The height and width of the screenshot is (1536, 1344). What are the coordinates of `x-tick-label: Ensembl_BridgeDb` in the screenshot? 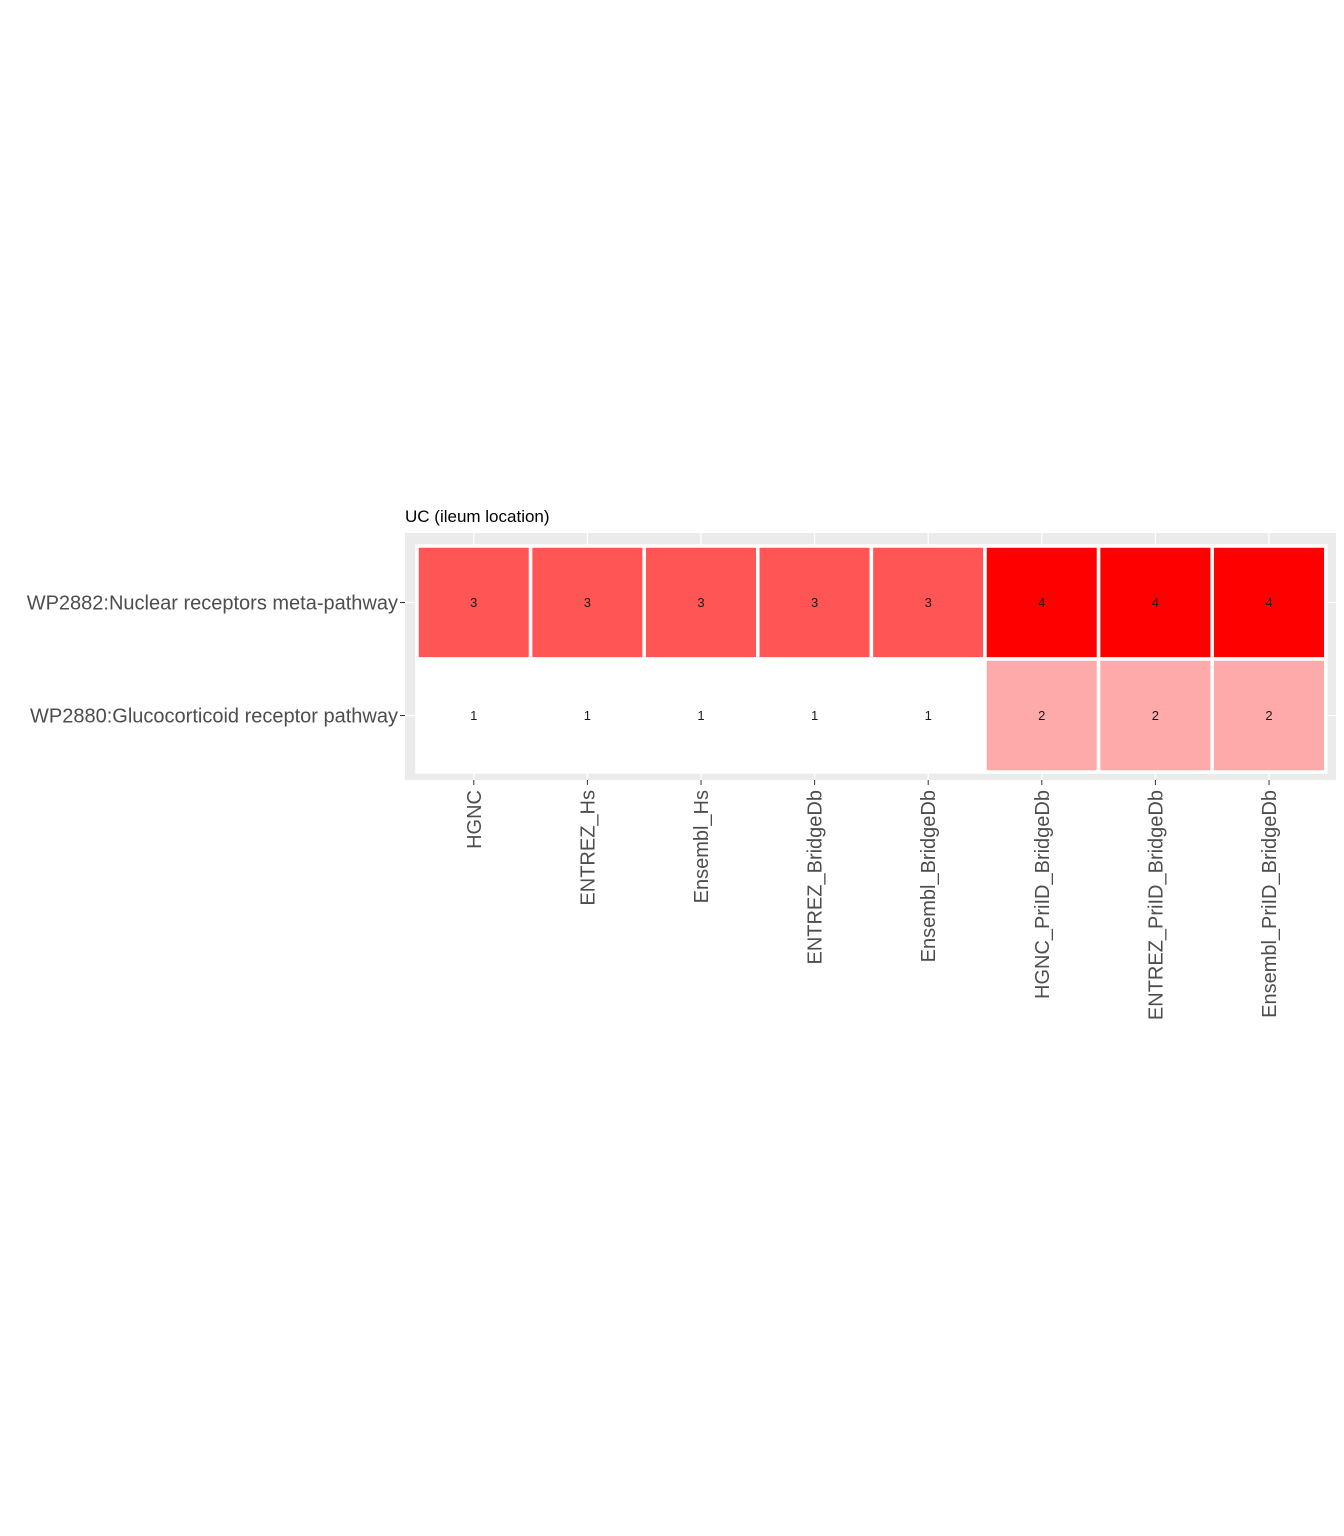 It's located at (929, 876).